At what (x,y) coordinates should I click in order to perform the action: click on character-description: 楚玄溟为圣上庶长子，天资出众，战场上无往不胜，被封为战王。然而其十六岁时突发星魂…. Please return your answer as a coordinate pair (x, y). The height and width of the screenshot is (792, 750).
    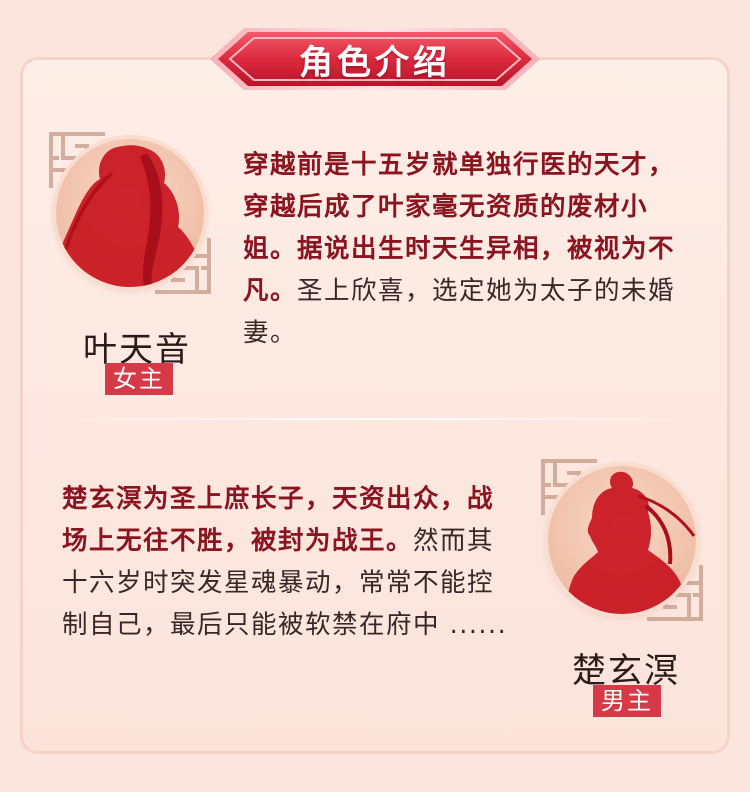
    Looking at the image, I should click on (289, 562).